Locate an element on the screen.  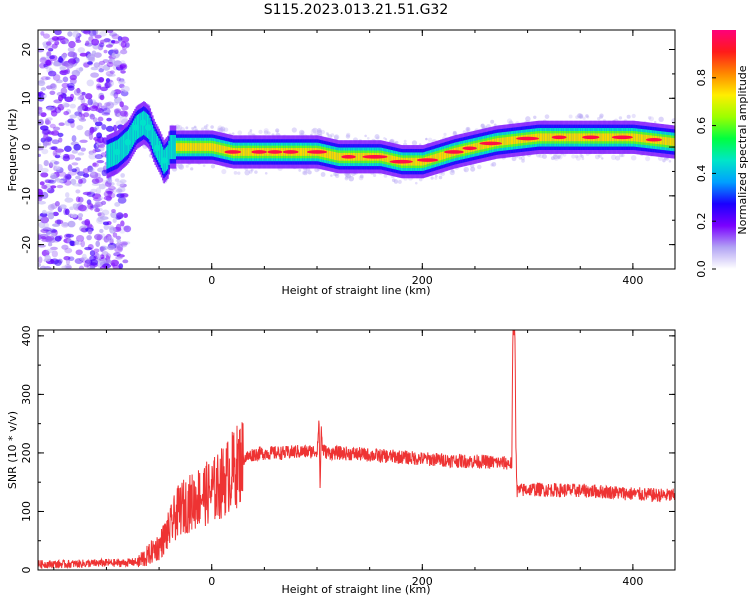
colorbar-tick-label: 0.2 is located at coordinates (701, 221).